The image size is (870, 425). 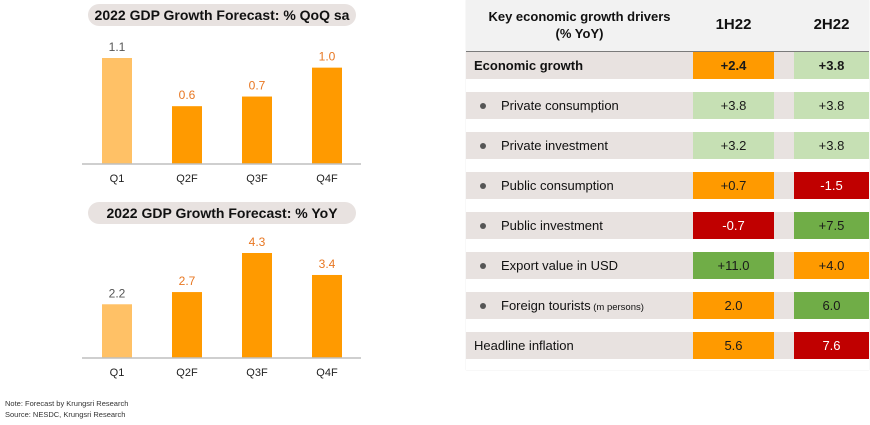 What do you see at coordinates (187, 281) in the screenshot?
I see `data-label-q2f: 2.7` at bounding box center [187, 281].